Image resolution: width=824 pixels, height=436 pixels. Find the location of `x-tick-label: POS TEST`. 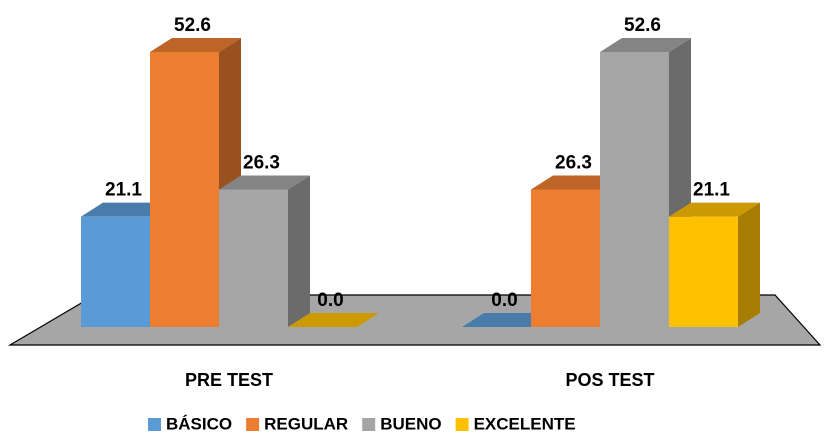

x-tick-label: POS TEST is located at coordinates (609, 380).